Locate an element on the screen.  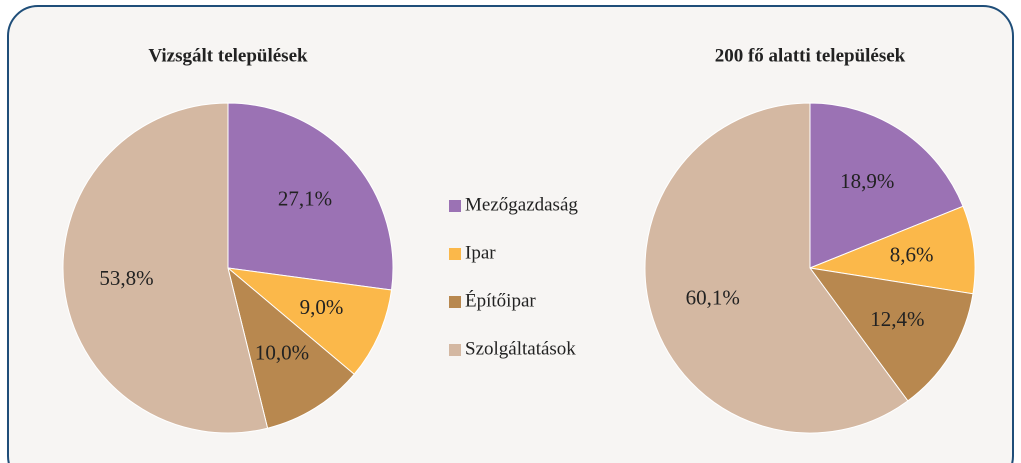
value-label: 9,0% is located at coordinates (322, 307).